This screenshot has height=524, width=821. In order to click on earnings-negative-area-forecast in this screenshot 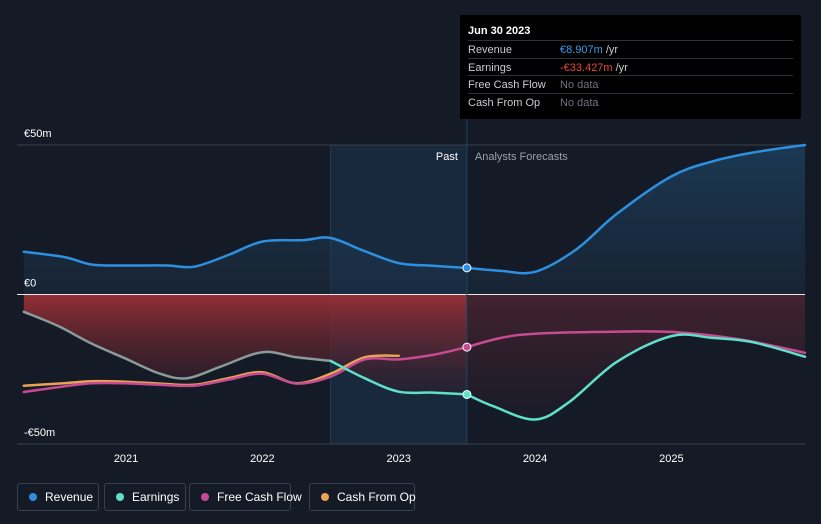, I will do `click(635, 357)`.